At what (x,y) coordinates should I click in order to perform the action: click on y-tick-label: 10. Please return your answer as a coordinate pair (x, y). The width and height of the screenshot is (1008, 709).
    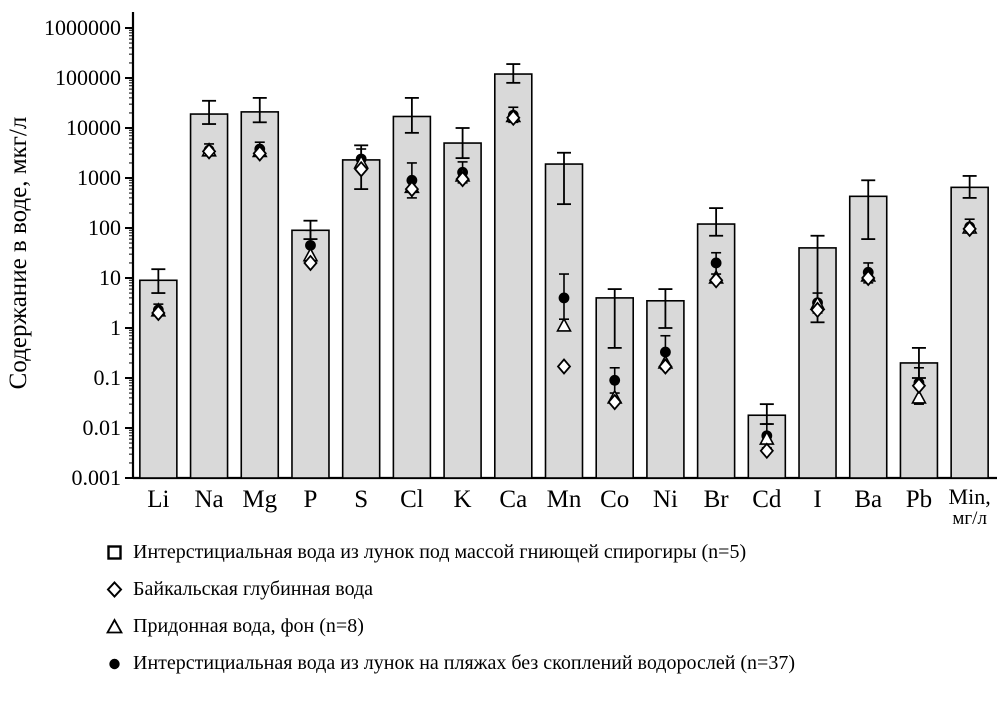
    Looking at the image, I should click on (110, 277).